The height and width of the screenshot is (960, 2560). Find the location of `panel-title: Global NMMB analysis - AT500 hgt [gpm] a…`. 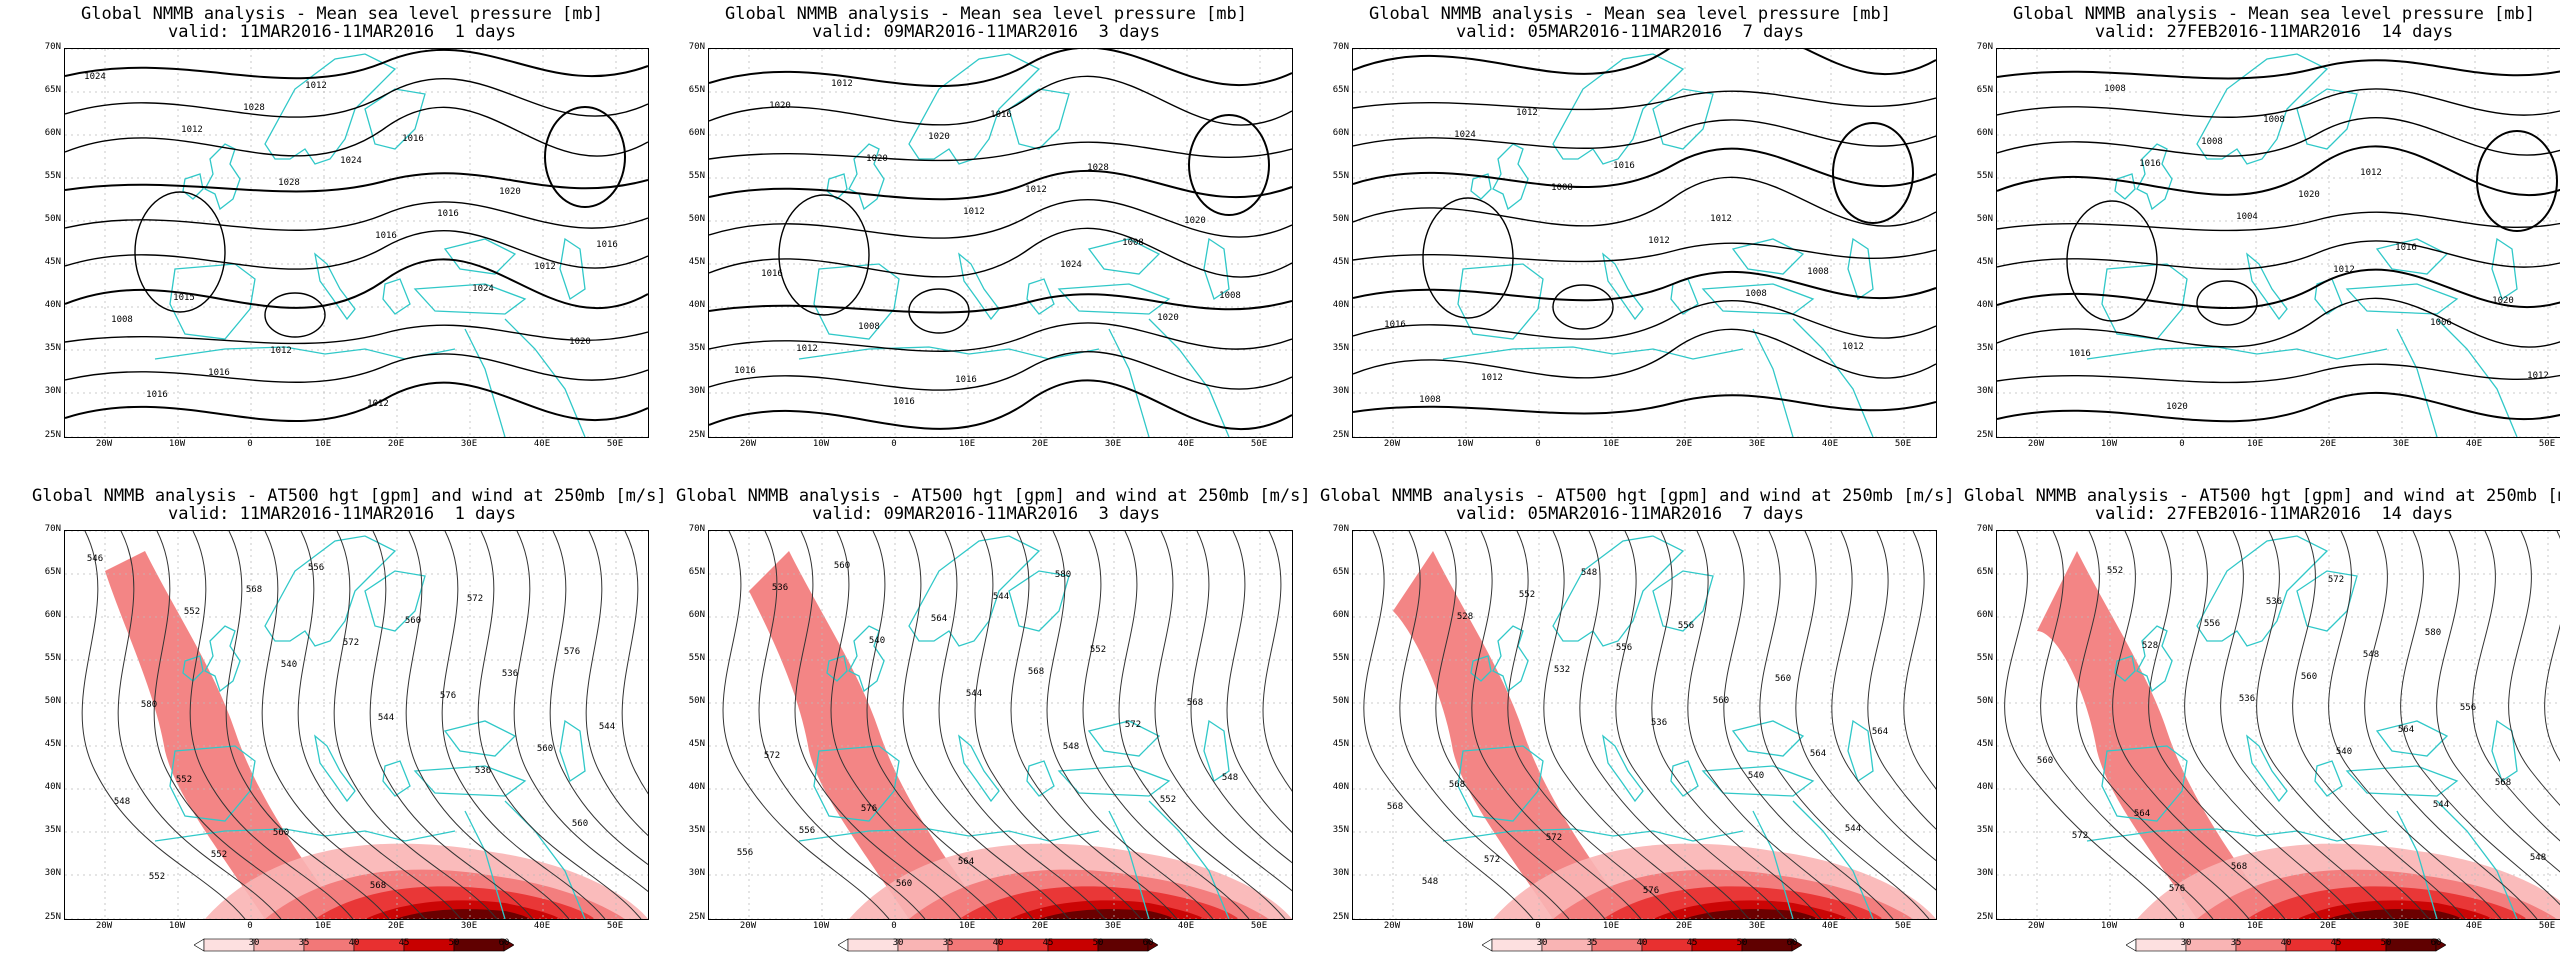

panel-title: Global NMMB analysis - AT500 hgt [gpm] a… is located at coordinates (349, 496).